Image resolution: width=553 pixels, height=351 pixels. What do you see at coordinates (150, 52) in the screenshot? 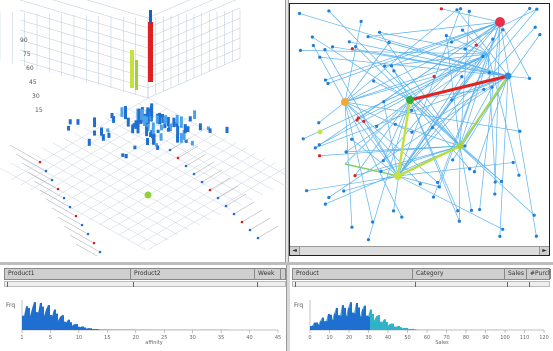
I see `bar-highlight-red` at bounding box center [150, 52].